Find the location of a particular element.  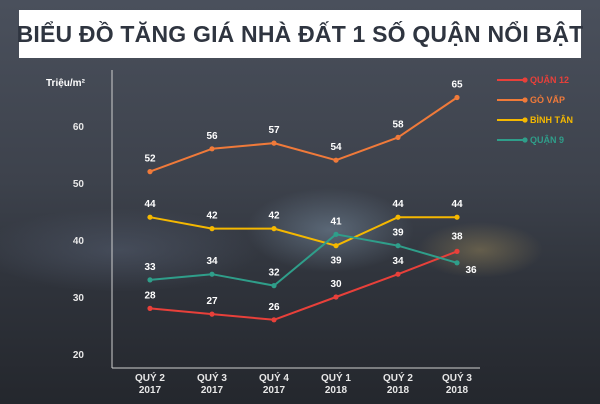

data-label: 57 is located at coordinates (274, 130).